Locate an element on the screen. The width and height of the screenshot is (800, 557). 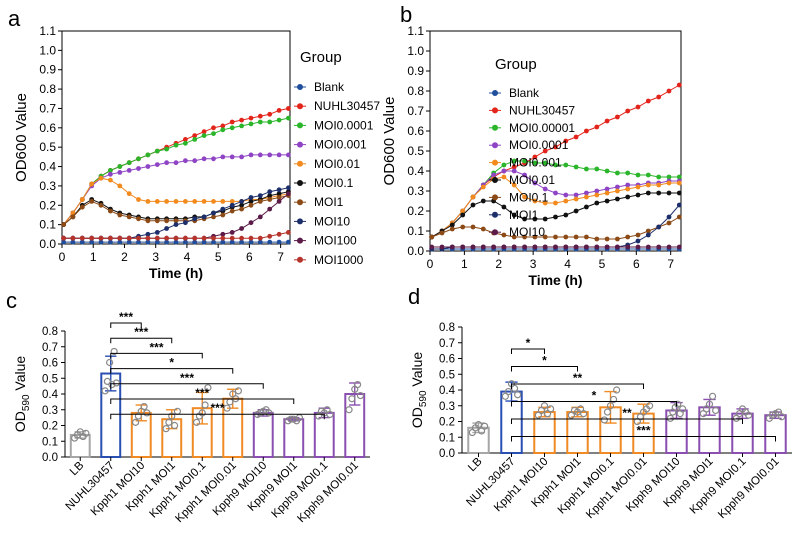
y-tick-label: 0.1 is located at coordinates (415, 231).